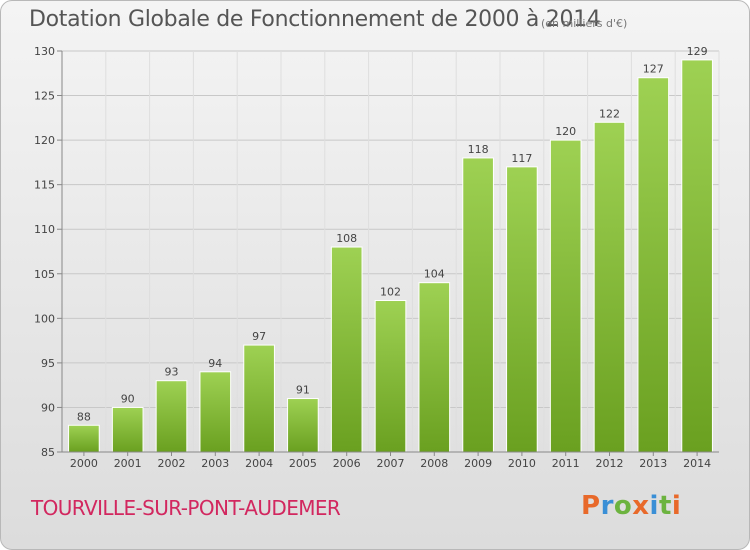 Image resolution: width=750 pixels, height=550 pixels. I want to click on x-tick-label: 2013, so click(653, 463).